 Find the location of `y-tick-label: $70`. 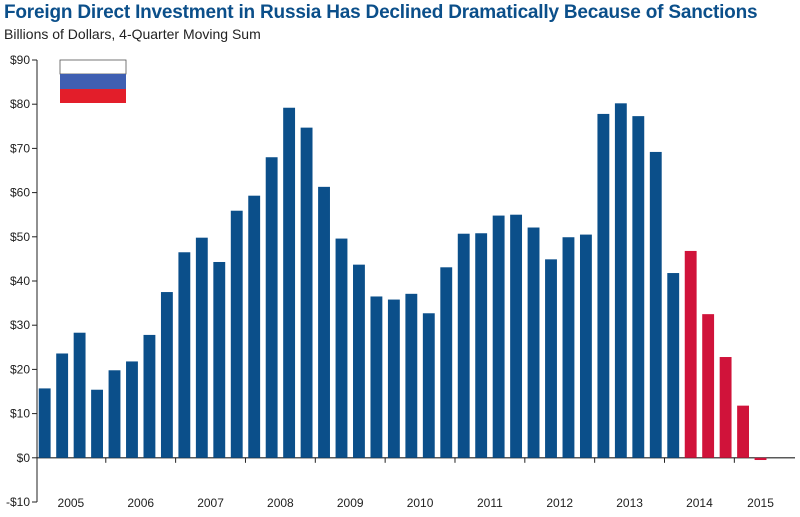

y-tick-label: $70 is located at coordinates (20, 148).